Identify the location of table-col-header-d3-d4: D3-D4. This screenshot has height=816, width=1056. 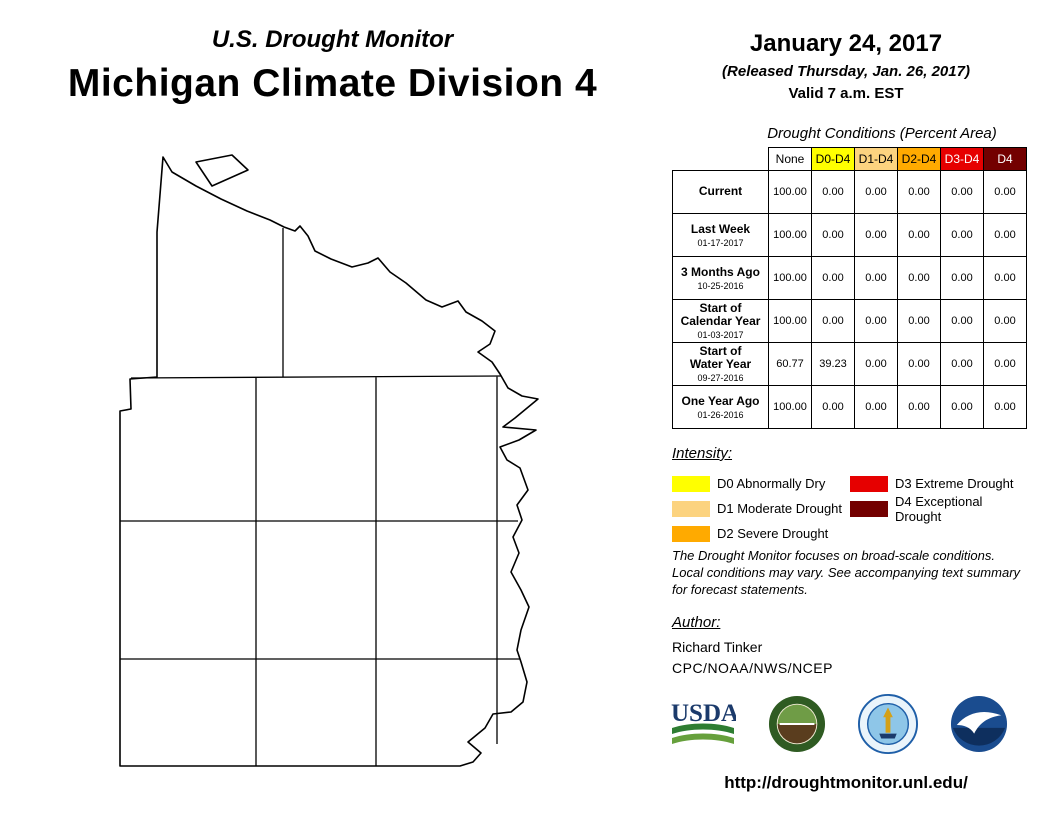
(962, 159).